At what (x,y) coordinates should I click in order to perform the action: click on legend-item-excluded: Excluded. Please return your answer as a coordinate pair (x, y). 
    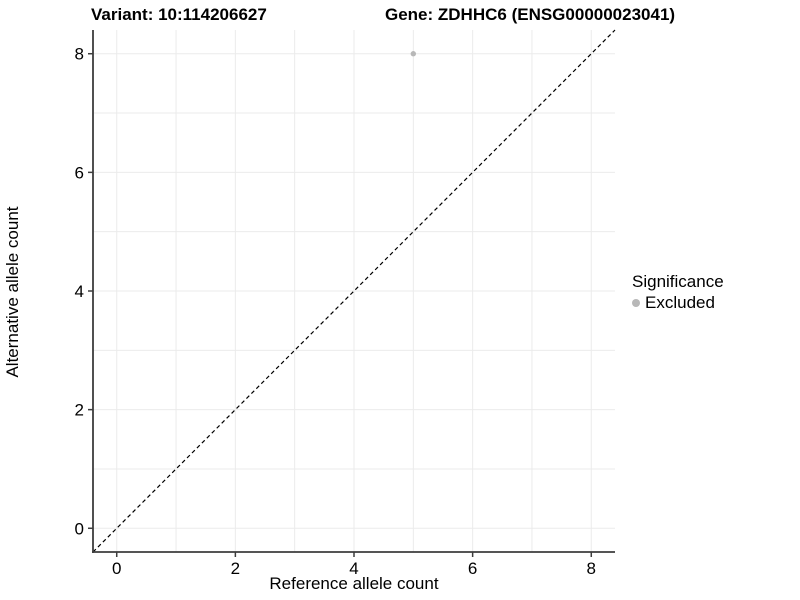
    Looking at the image, I should click on (678, 302).